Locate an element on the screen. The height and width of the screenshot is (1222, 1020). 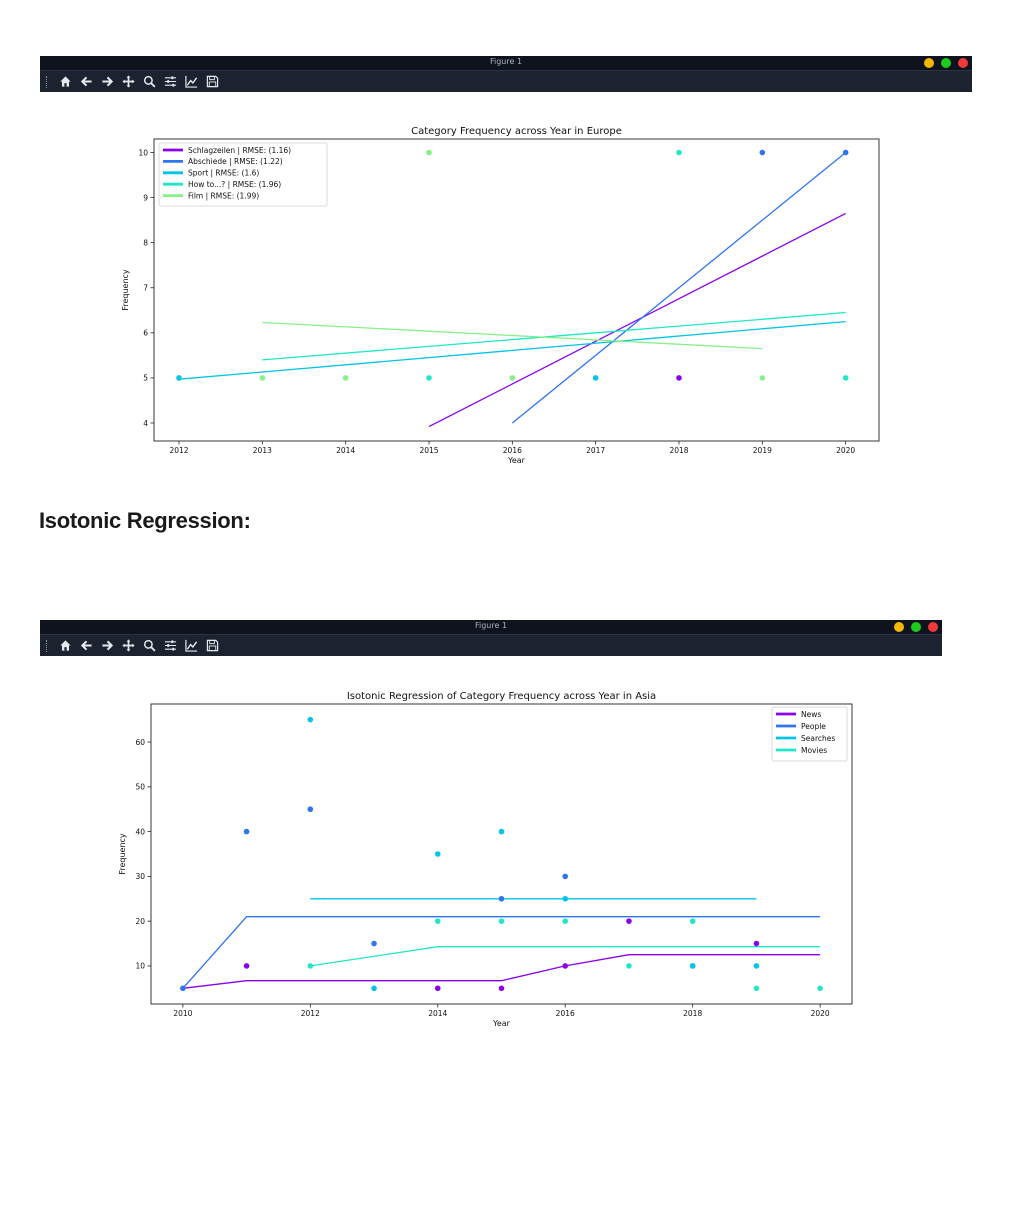
section-heading: Isotonic Regression: is located at coordinates (145, 520).